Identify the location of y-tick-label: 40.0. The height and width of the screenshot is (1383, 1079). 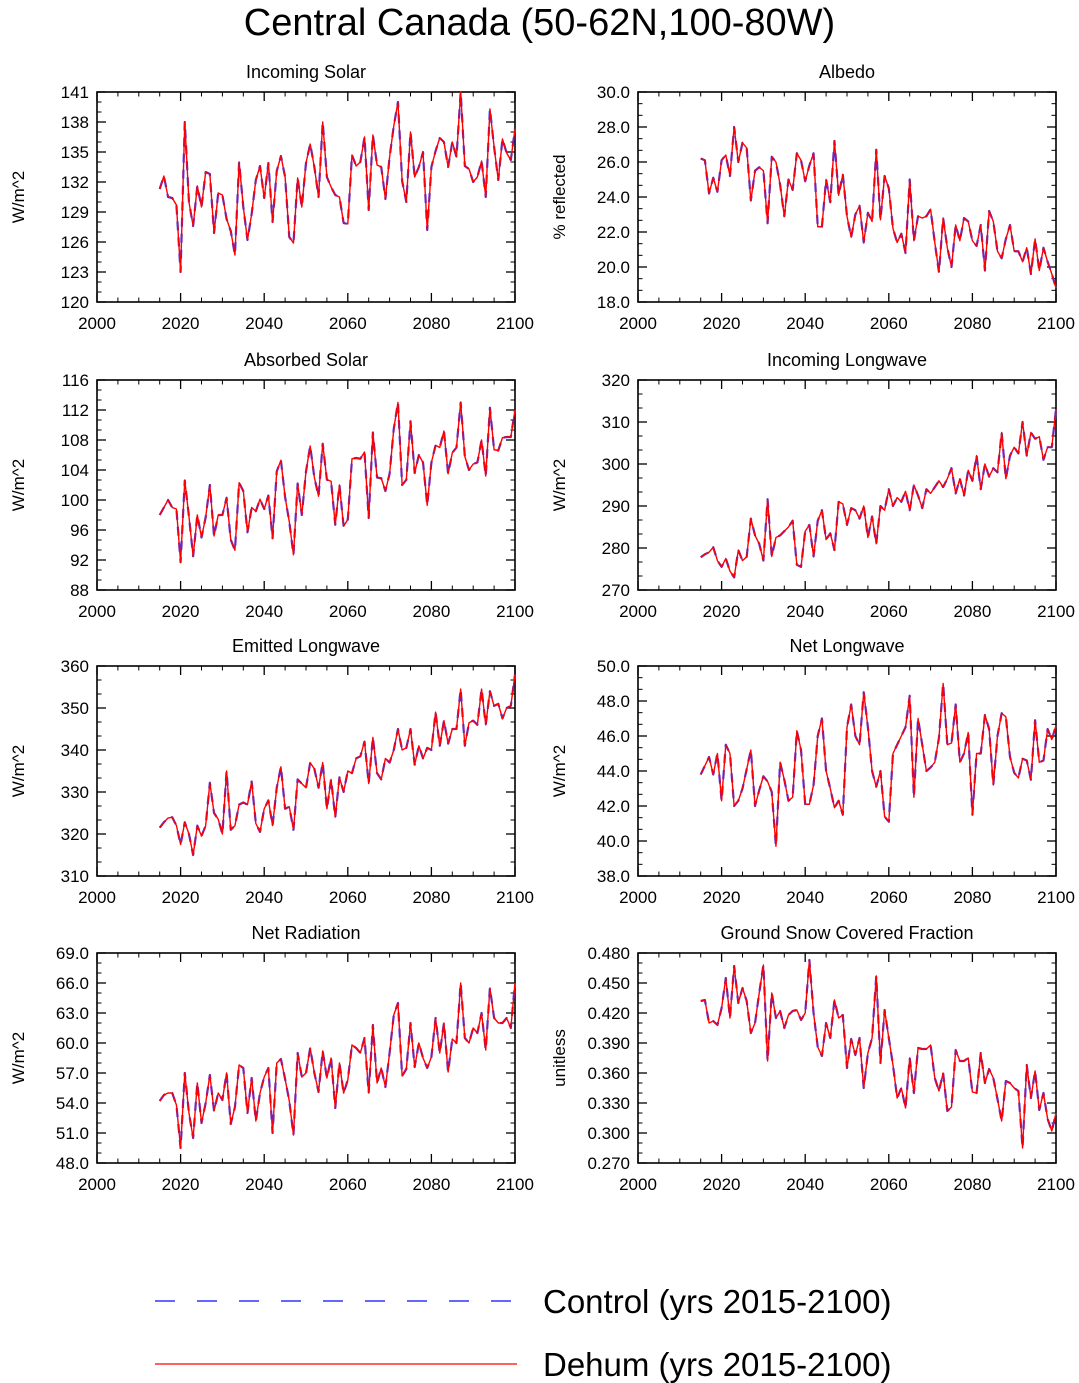
(613, 841).